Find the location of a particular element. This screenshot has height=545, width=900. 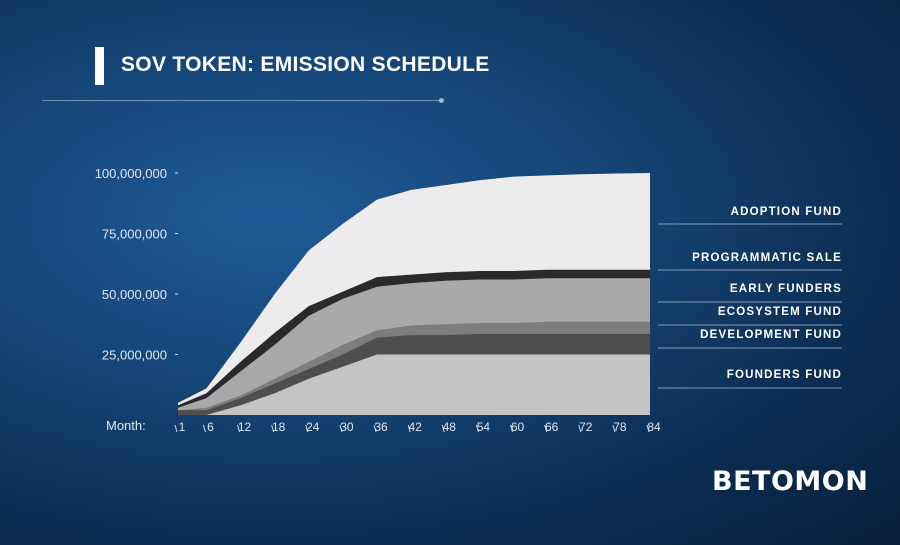

legend-early-funders: EARLY FUNDERS is located at coordinates (785, 289).